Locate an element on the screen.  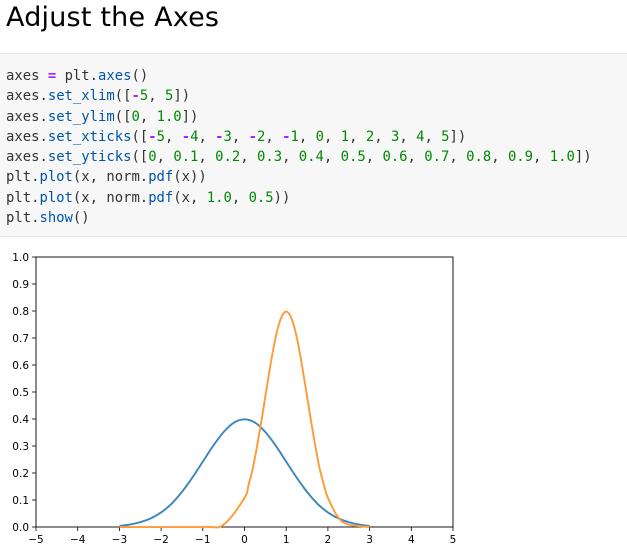
code-line: axes.set_ylim([0, 1.0]) is located at coordinates (299, 117).